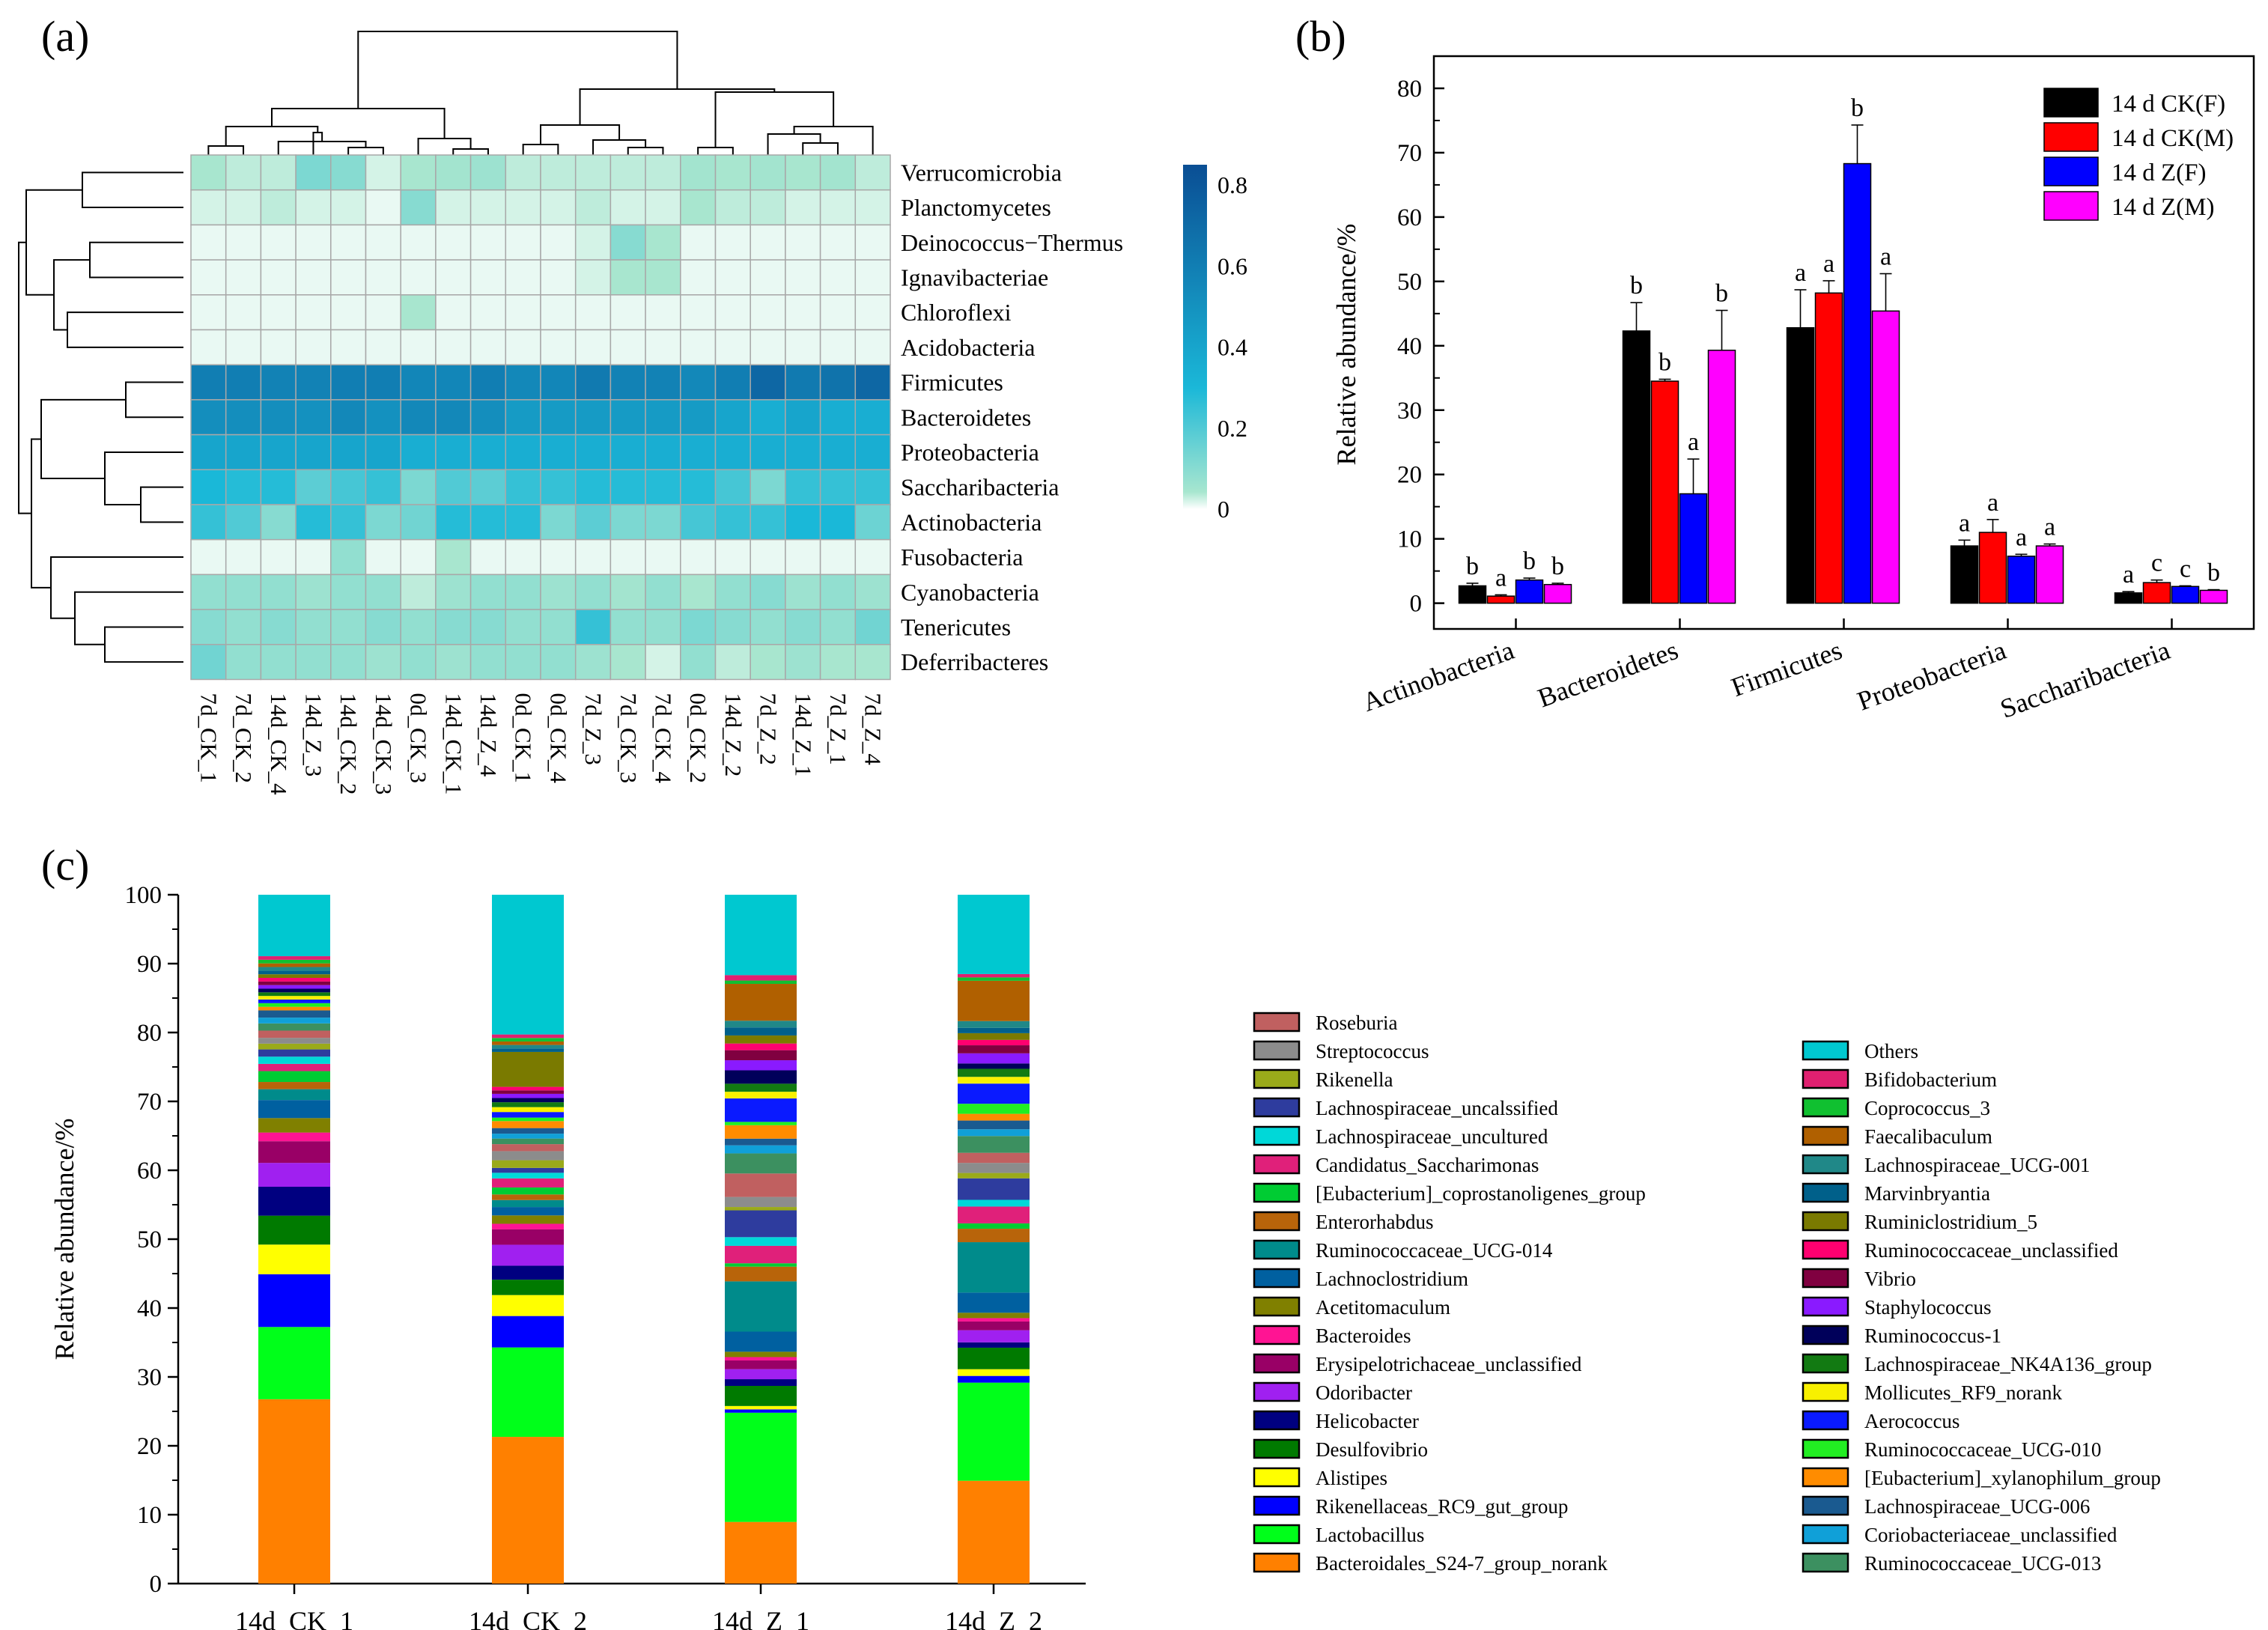  I want to click on colorbar-tick-label: 0.8, so click(1232, 184).